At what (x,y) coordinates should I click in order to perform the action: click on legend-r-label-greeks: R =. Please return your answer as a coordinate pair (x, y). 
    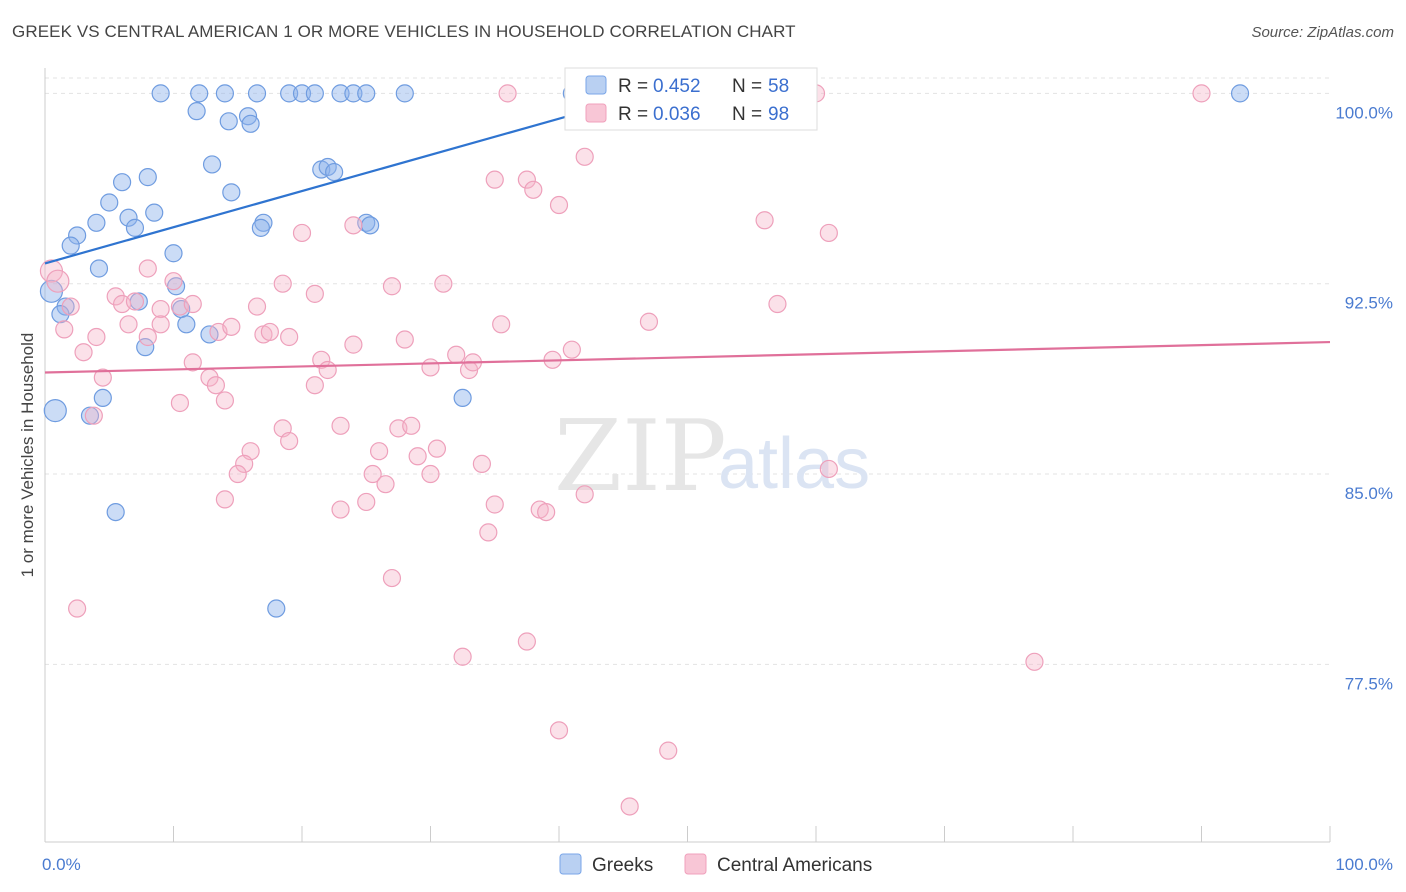
    Looking at the image, I should click on (633, 86).